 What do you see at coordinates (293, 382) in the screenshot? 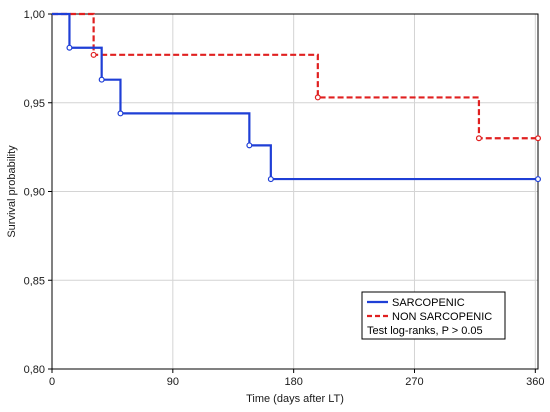
I see `x-tick-label: 180` at bounding box center [293, 382].